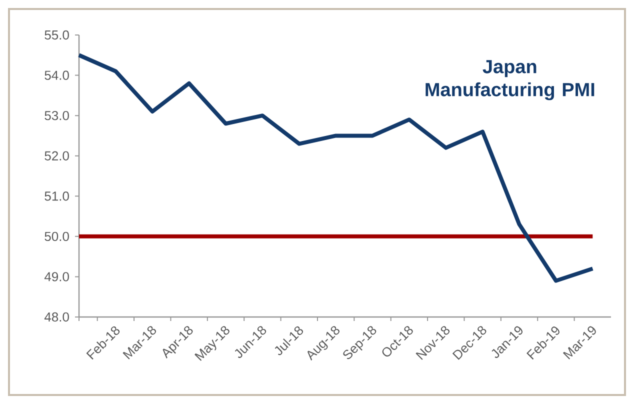 The width and height of the screenshot is (627, 401). I want to click on y-tick-label: 55.0, so click(56, 35).